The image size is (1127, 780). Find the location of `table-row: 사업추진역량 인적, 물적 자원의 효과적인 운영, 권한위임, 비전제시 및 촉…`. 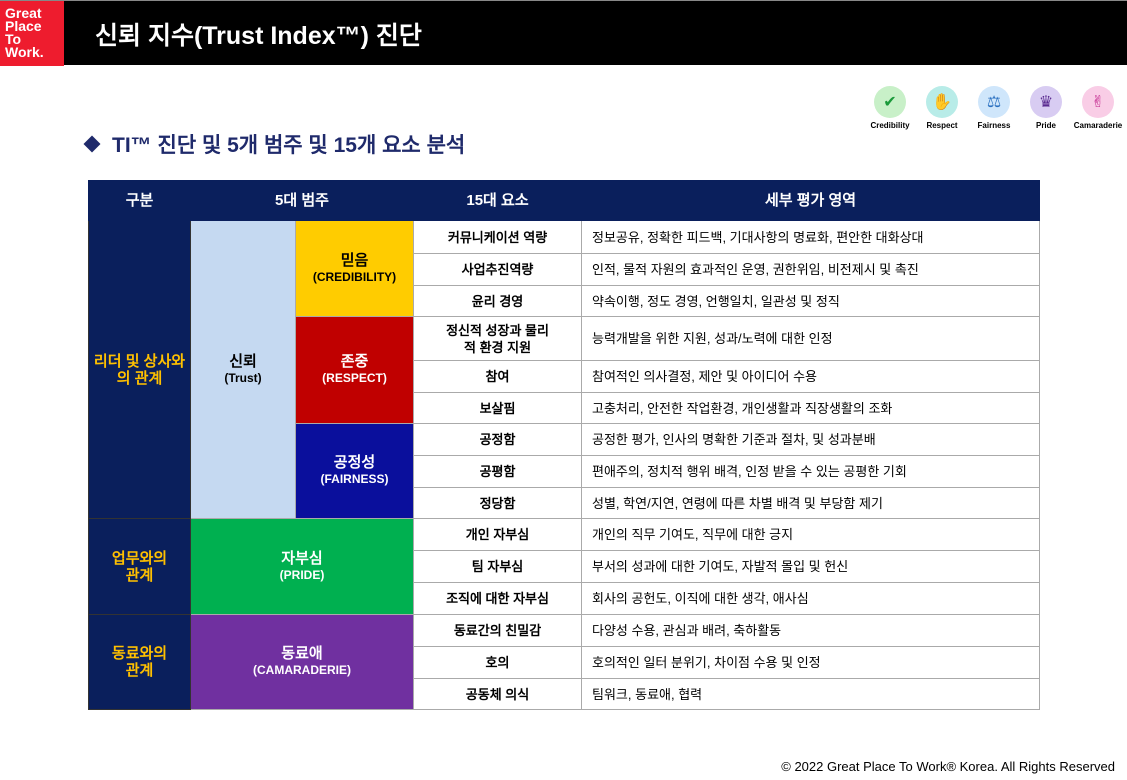

table-row: 사업추진역량 인적, 물적 자원의 효과적인 운영, 권한위임, 비전제시 및 촉… is located at coordinates (565, 269).